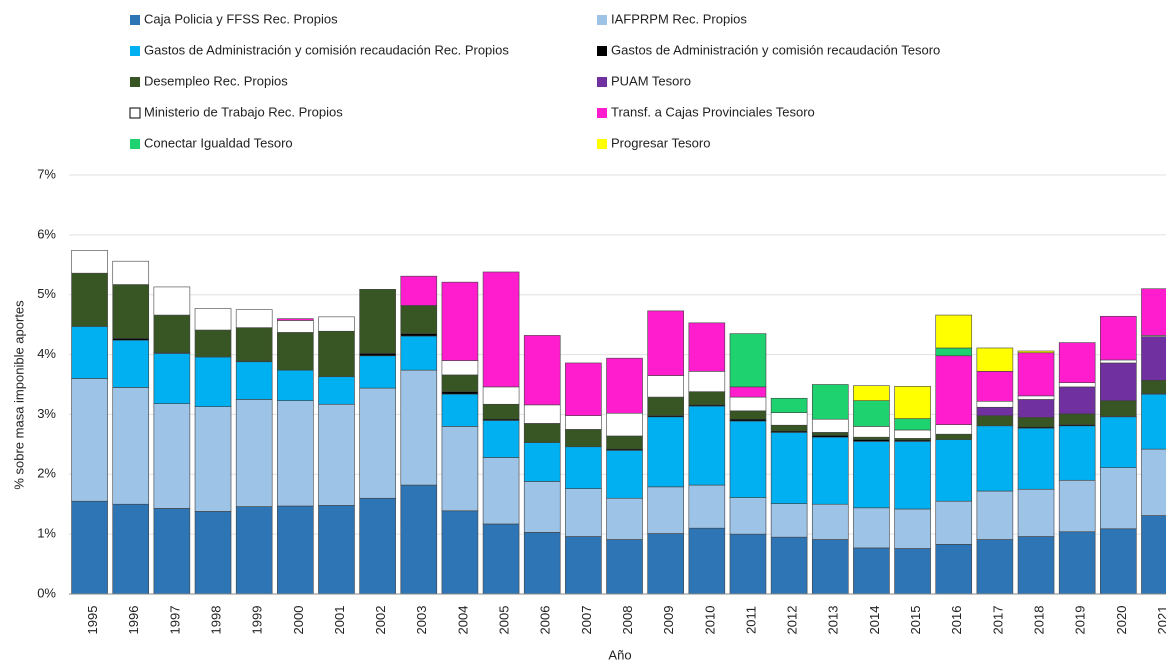 The image size is (1166, 663). Describe the element at coordinates (46, 533) in the screenshot. I see `y-tick-label: 1%` at that location.